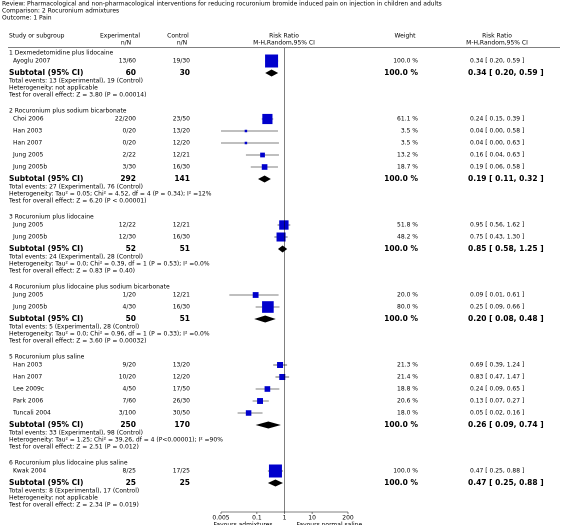 The image size is (566, 525). What do you see at coordinates (182, 178) in the screenshot?
I see `subtotal-control: 141` at bounding box center [182, 178].